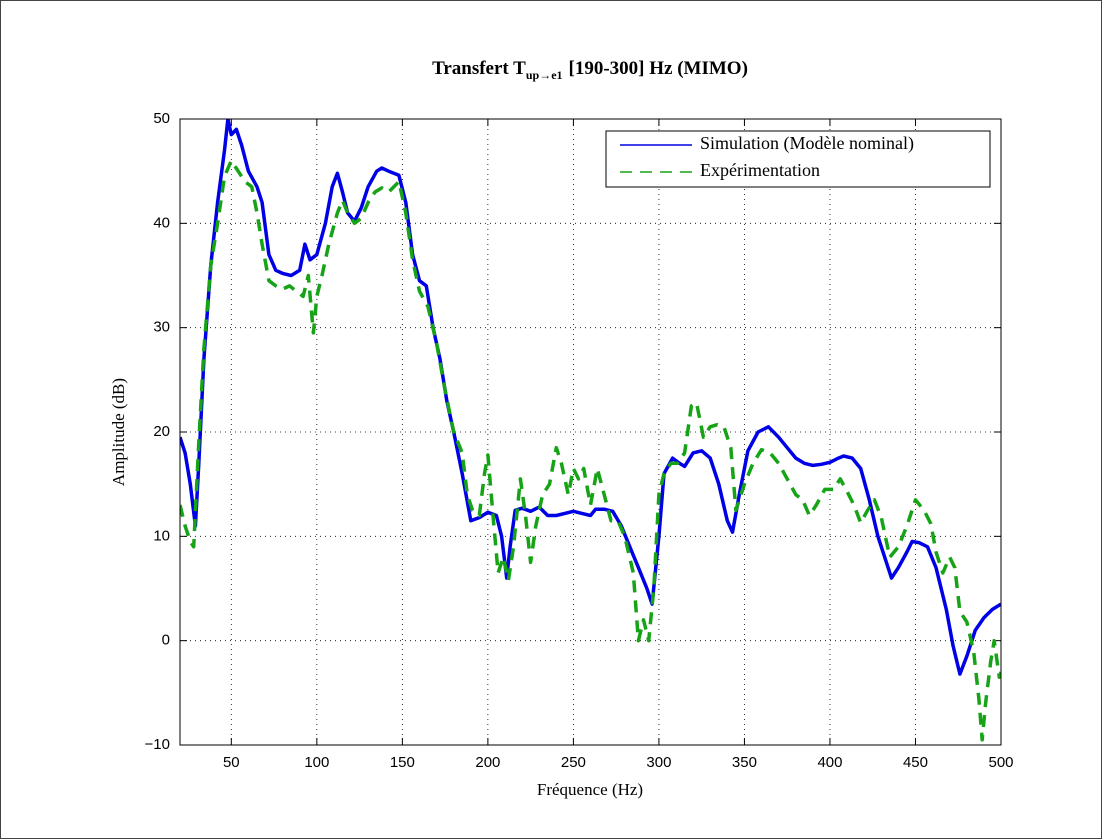  I want to click on chart-title: Transfert Tup→e1 [190-300] Hz (MIMO), so click(590, 69).